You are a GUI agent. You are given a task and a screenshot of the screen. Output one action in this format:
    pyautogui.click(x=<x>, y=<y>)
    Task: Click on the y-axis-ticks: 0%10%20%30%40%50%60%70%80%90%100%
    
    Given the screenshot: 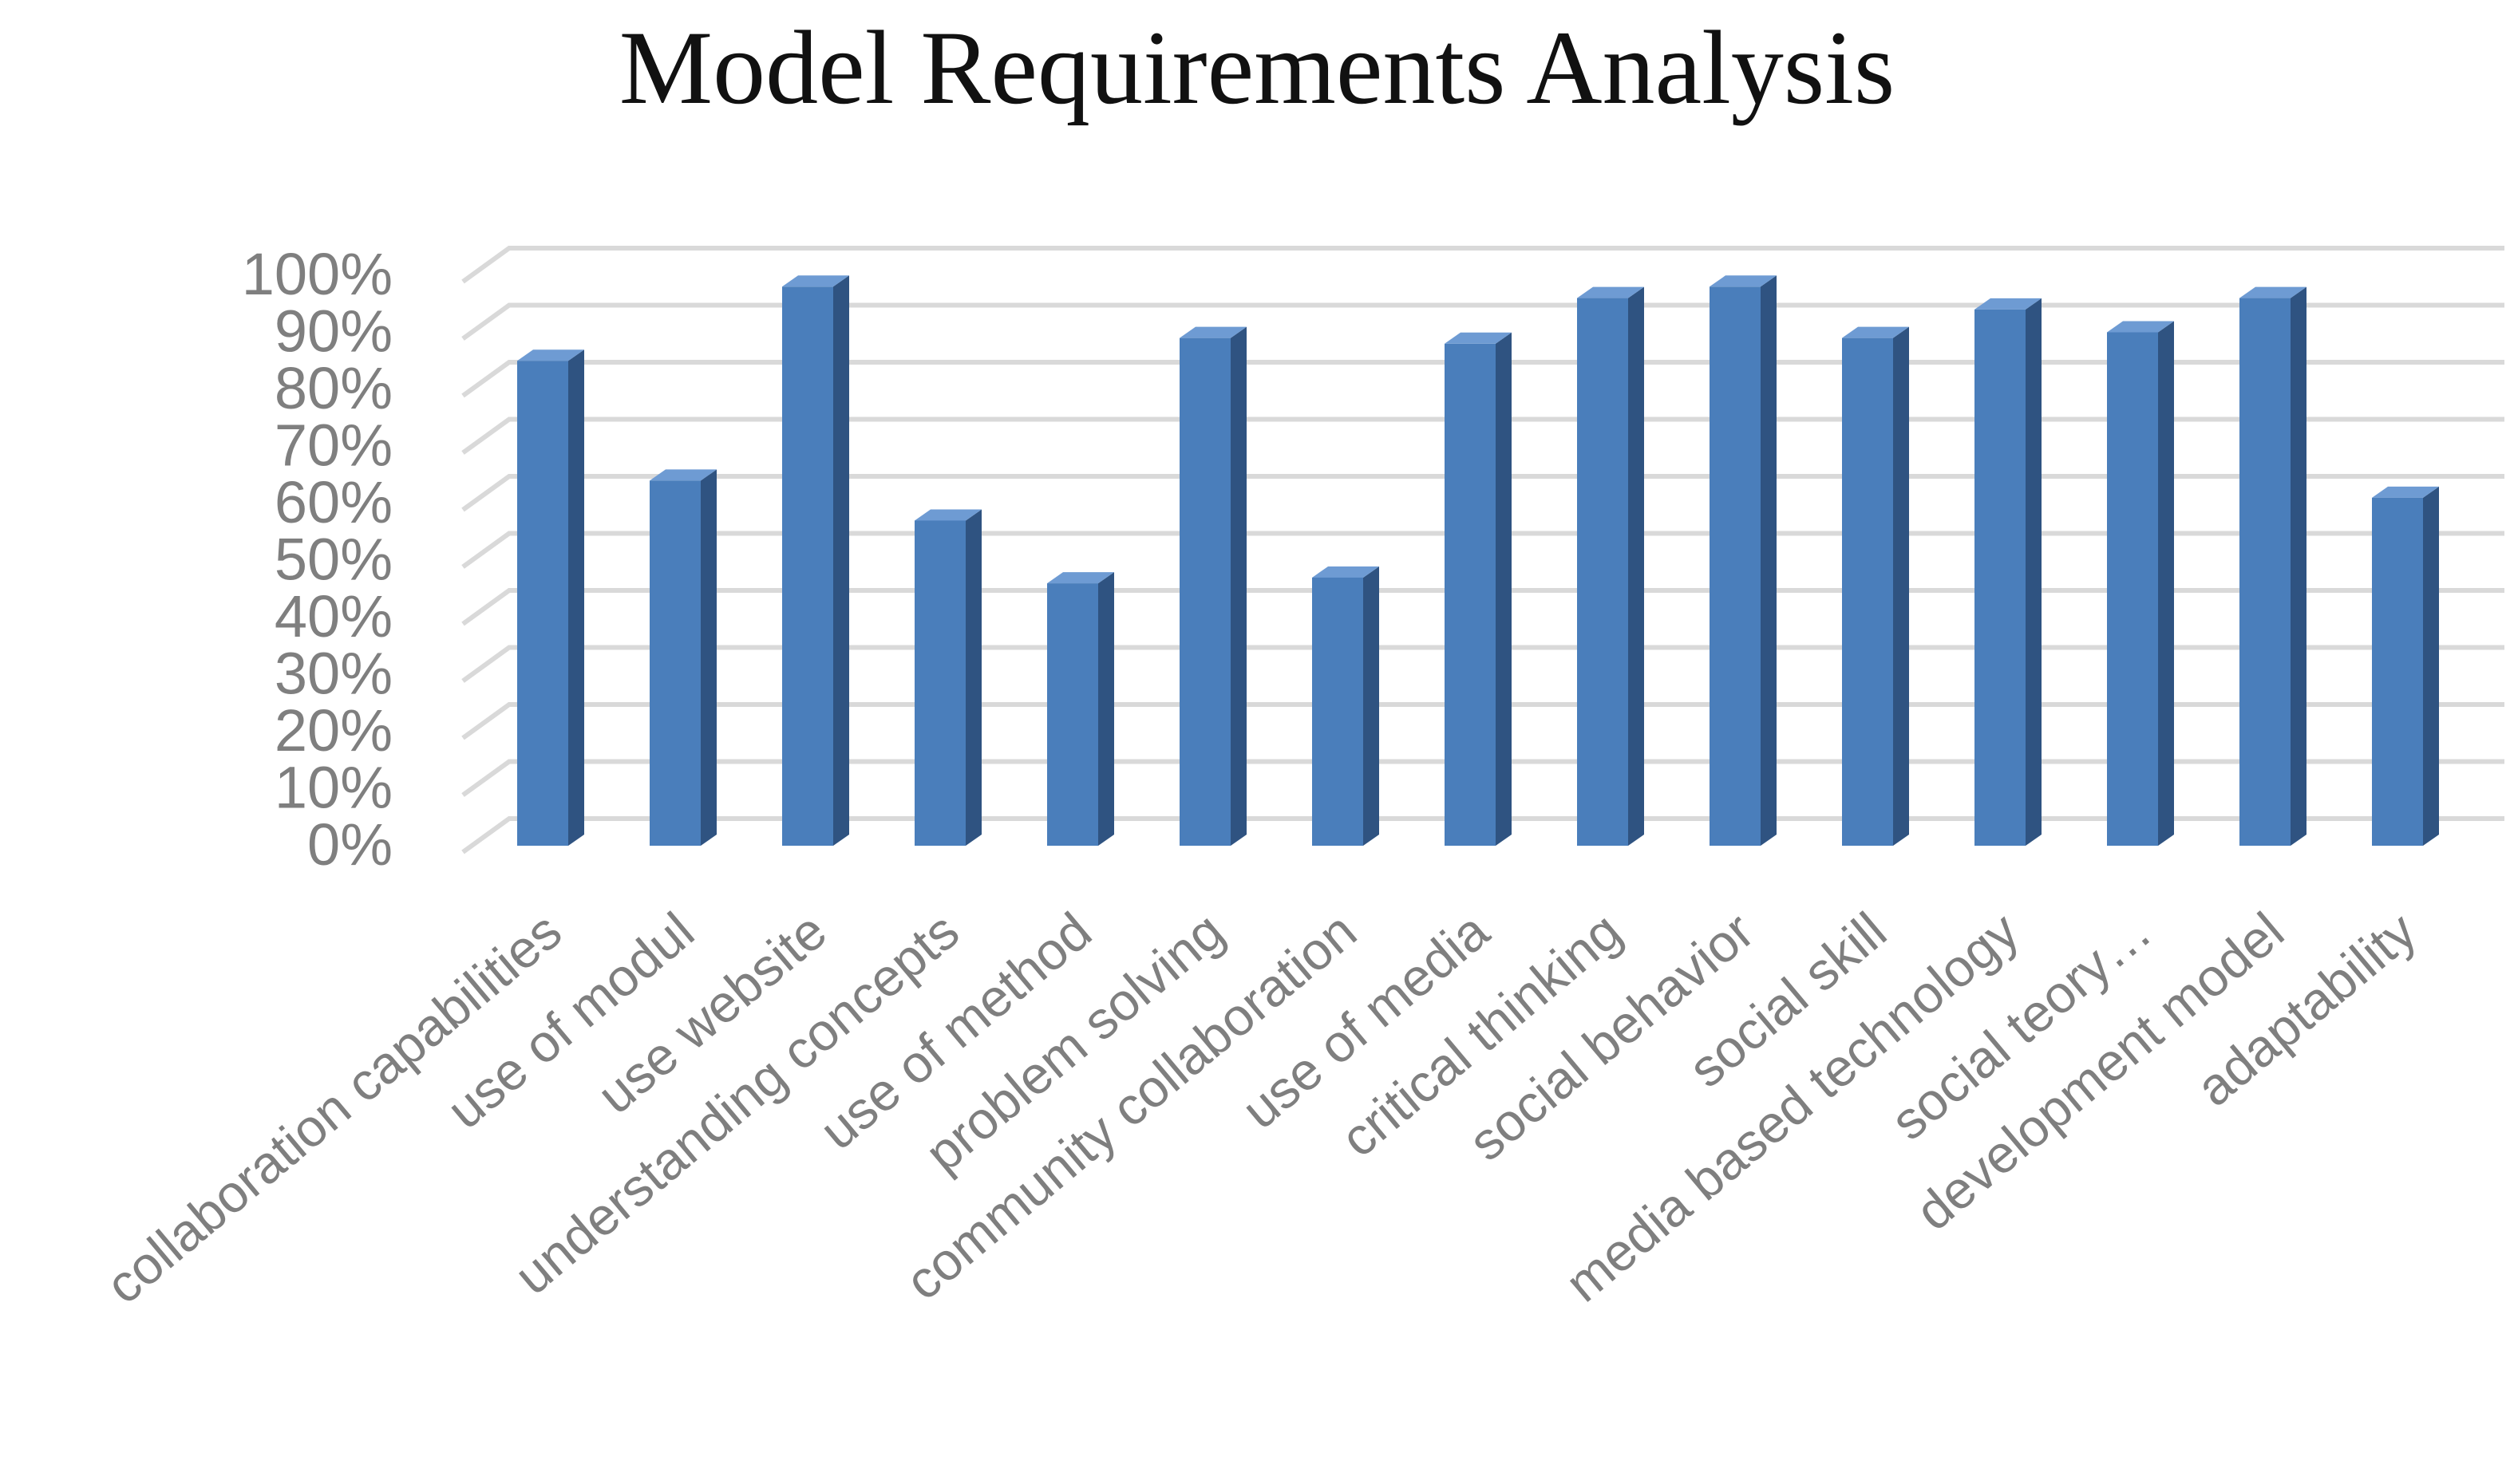 What is the action you would take?
    pyautogui.click(x=317, y=559)
    